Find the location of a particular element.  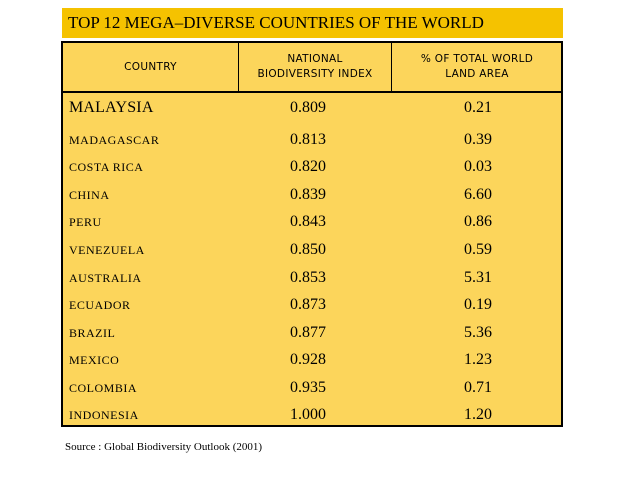

header-land-area-line1: % OF TOTAL WORLD is located at coordinates (477, 59).